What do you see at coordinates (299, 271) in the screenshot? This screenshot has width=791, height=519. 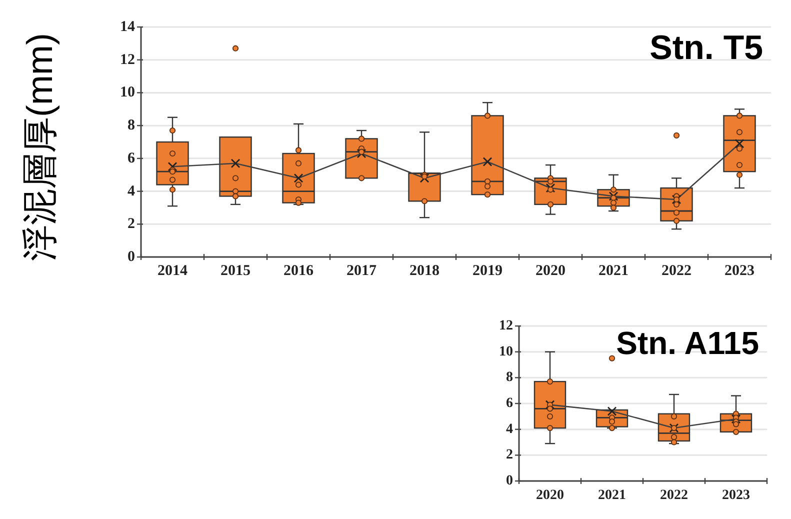 I see `x-tick-label: 2016` at bounding box center [299, 271].